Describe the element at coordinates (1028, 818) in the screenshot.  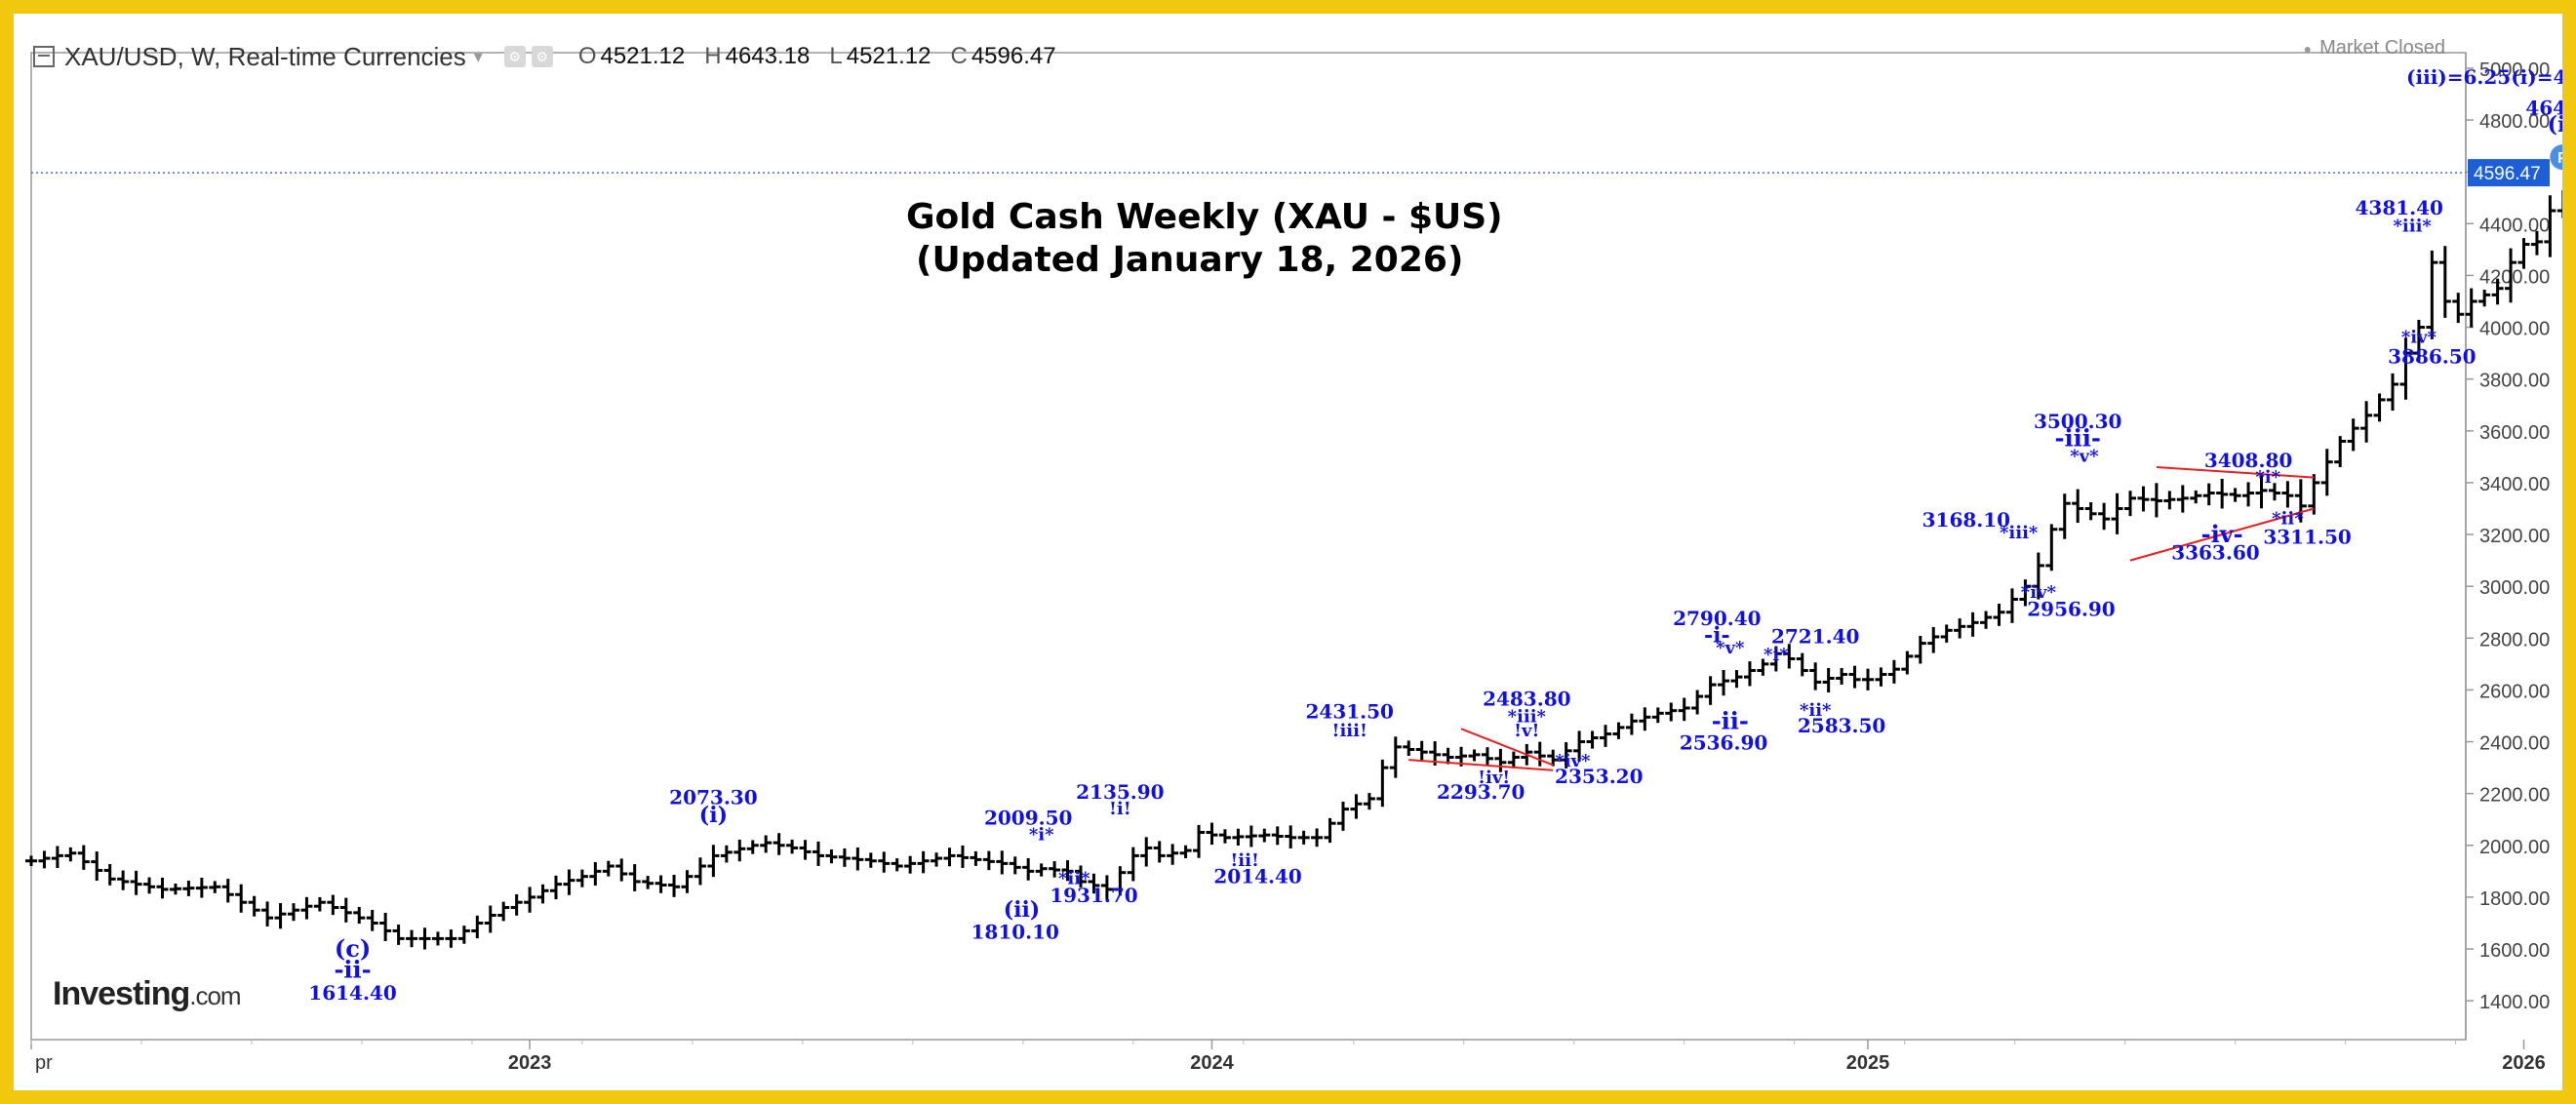
I see `wave-label: 2009.50` at that location.